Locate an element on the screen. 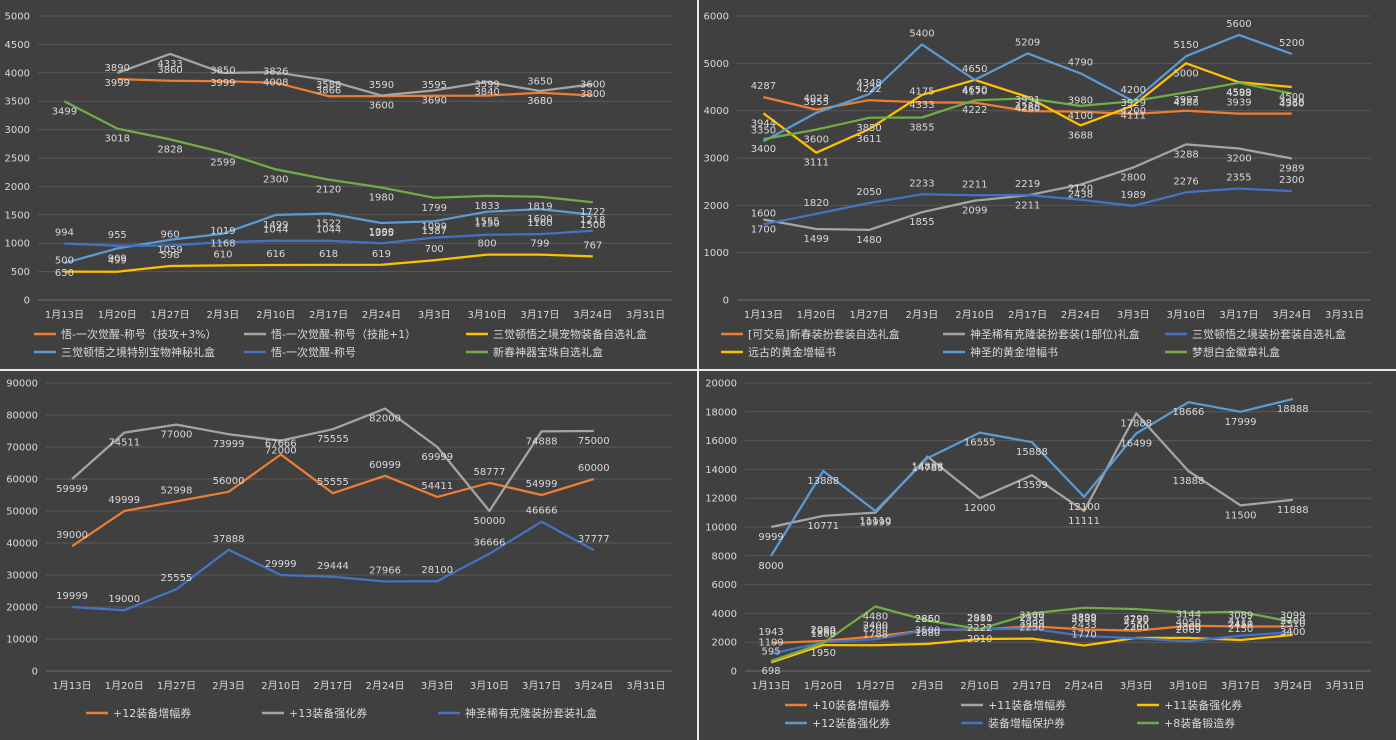 This screenshot has height=740, width=1396. data-label: 1980 is located at coordinates (381, 198).